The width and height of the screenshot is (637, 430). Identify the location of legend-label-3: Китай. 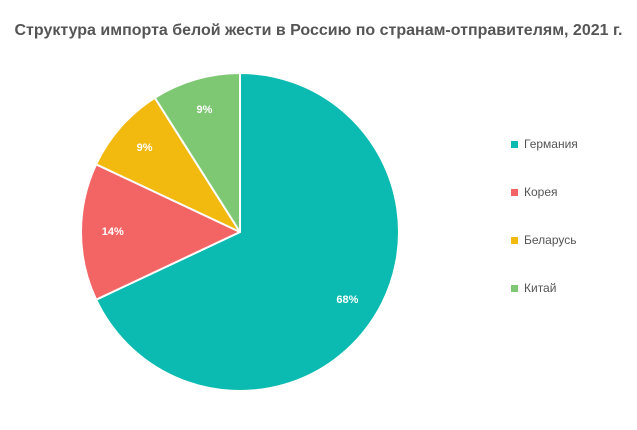
(540, 288).